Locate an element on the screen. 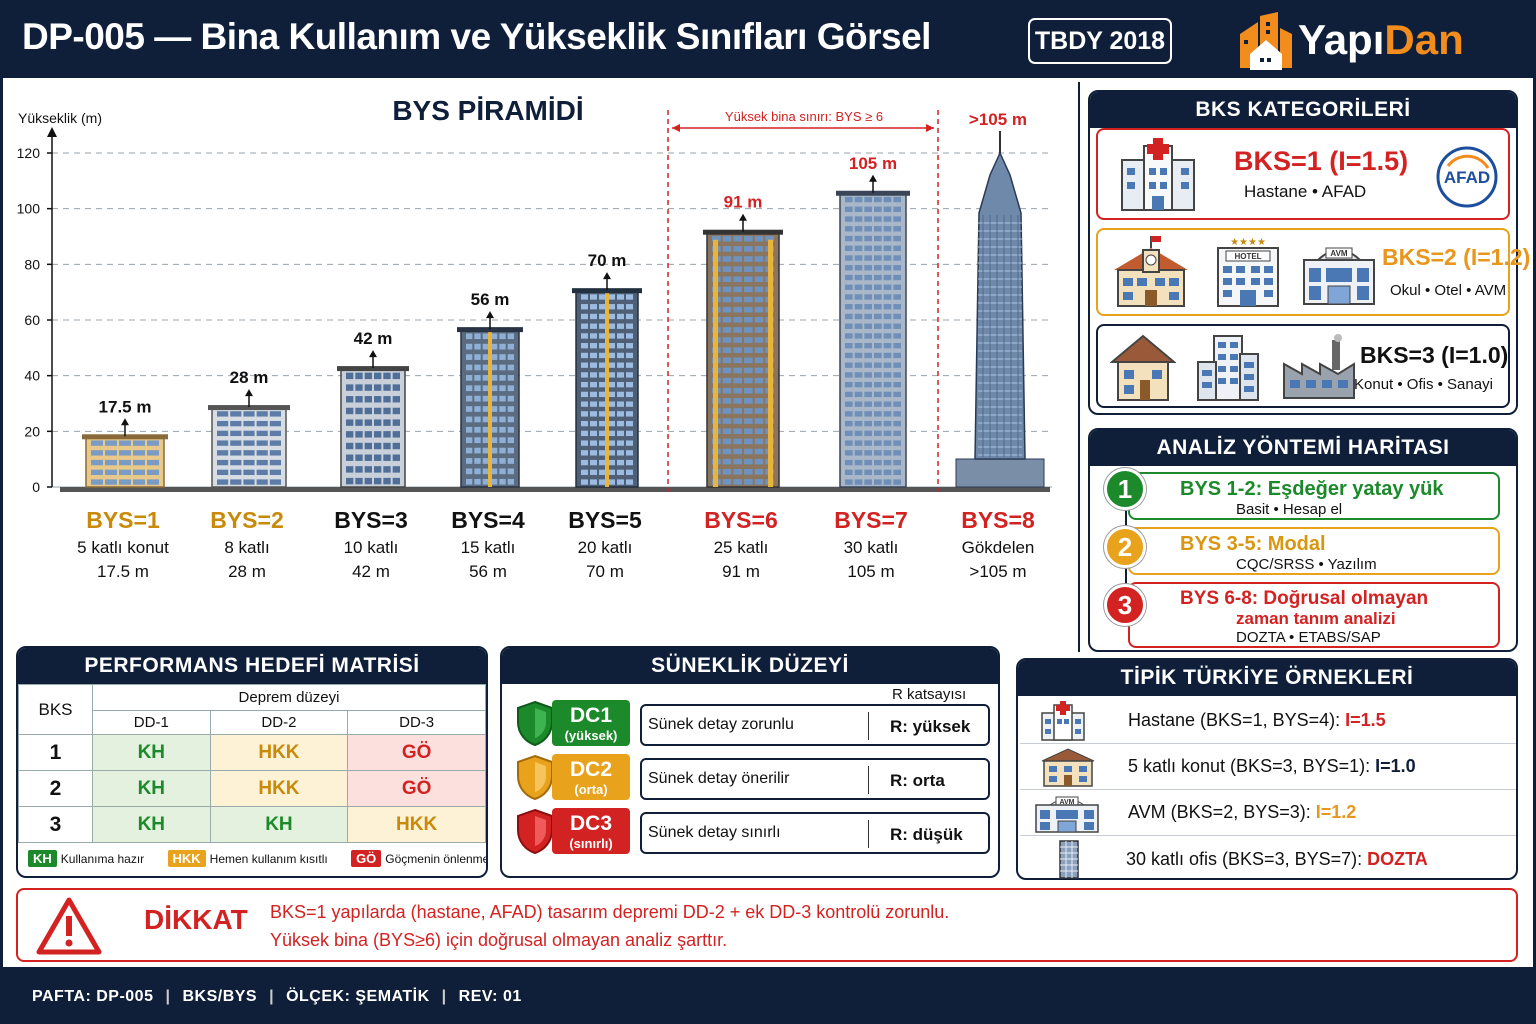  bks-panel-title: BKS KATEGORİLERİ is located at coordinates (1303, 110).